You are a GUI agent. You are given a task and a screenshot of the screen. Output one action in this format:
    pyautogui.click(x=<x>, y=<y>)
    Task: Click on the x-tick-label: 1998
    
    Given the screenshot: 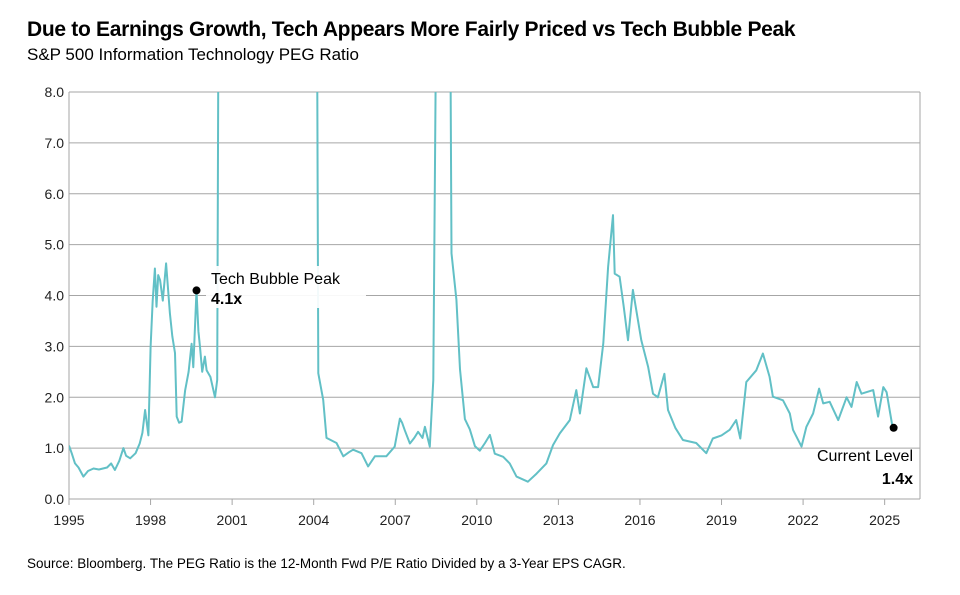 What is the action you would take?
    pyautogui.click(x=150, y=520)
    